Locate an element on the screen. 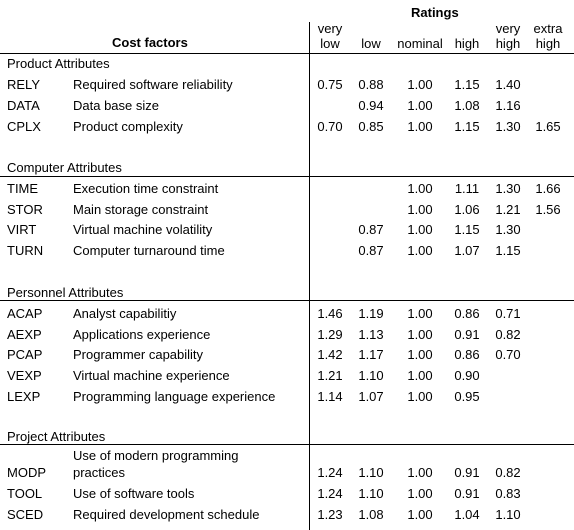  col-header-low: low is located at coordinates (371, 43).